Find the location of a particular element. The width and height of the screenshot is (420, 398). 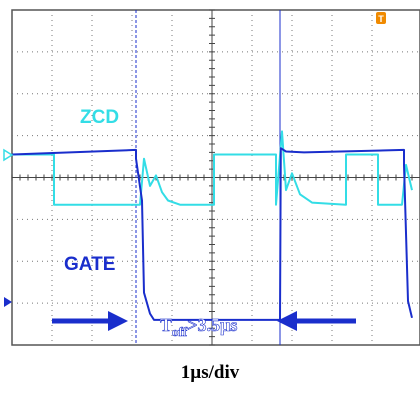

gate-label: GATE is located at coordinates (89, 264).